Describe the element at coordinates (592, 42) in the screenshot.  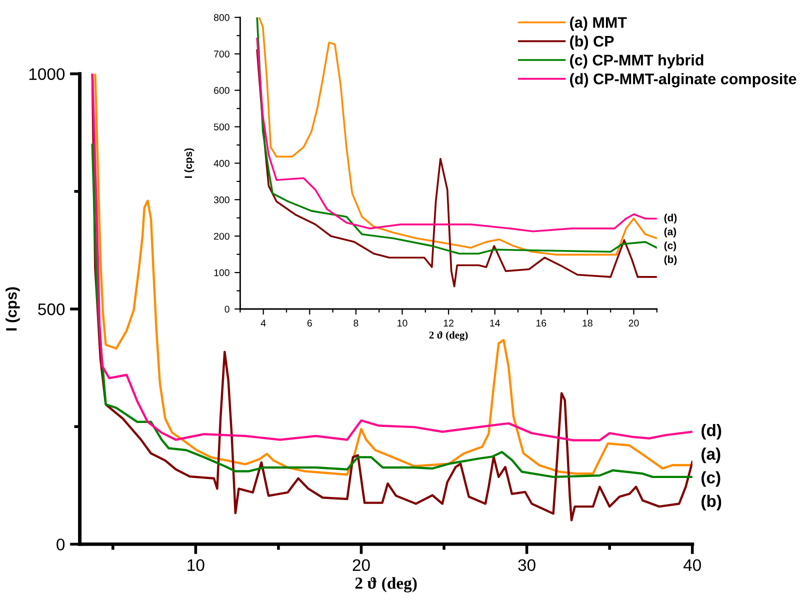
I see `legend-label: (b) CP` at that location.